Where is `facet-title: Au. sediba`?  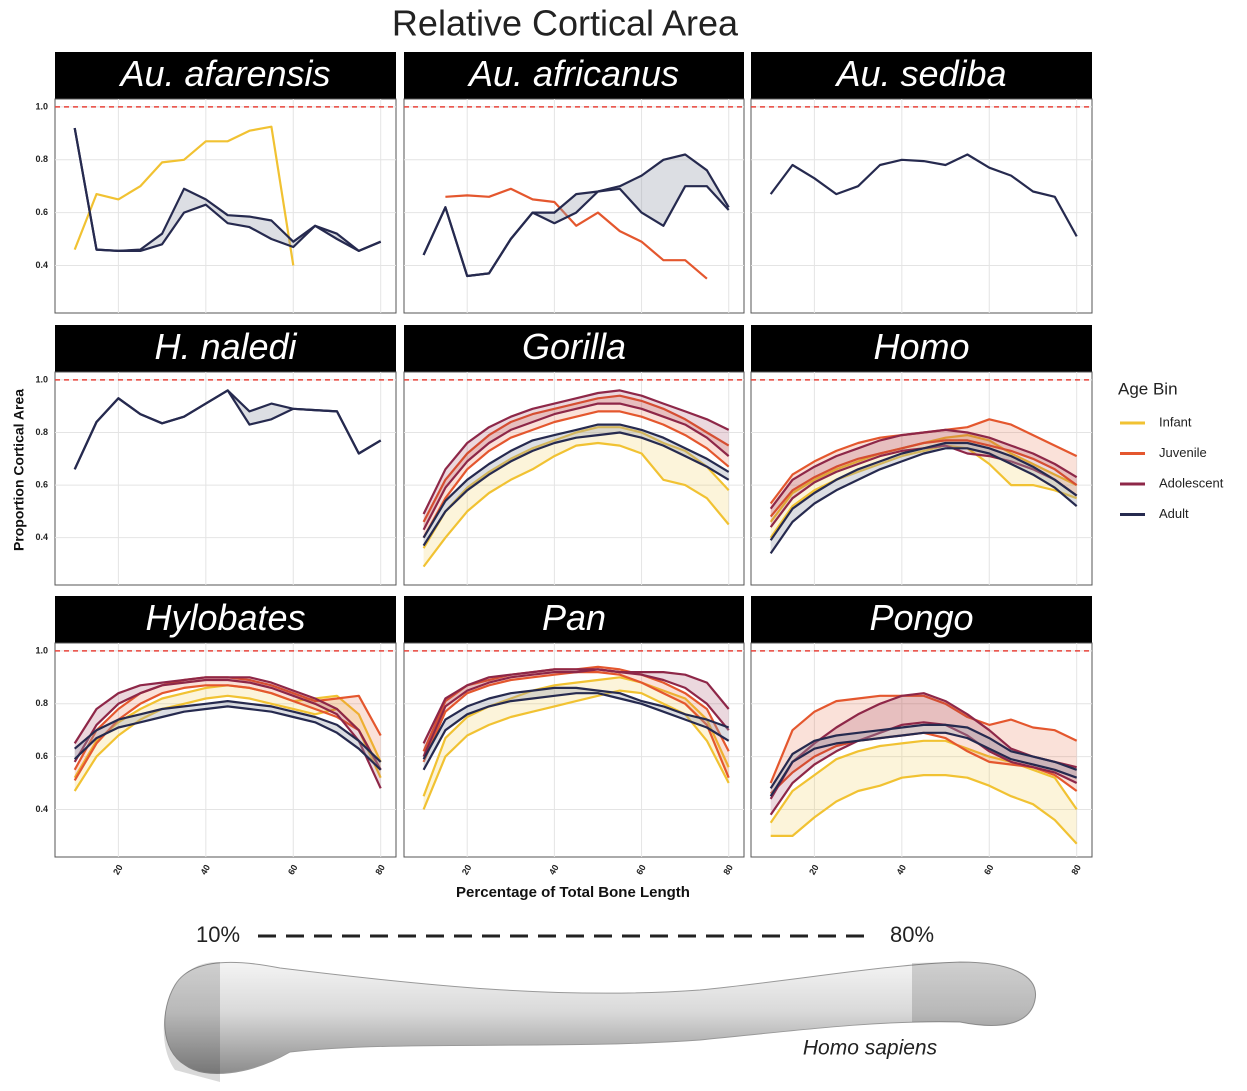
facet-title: Au. sediba is located at coordinates (920, 73).